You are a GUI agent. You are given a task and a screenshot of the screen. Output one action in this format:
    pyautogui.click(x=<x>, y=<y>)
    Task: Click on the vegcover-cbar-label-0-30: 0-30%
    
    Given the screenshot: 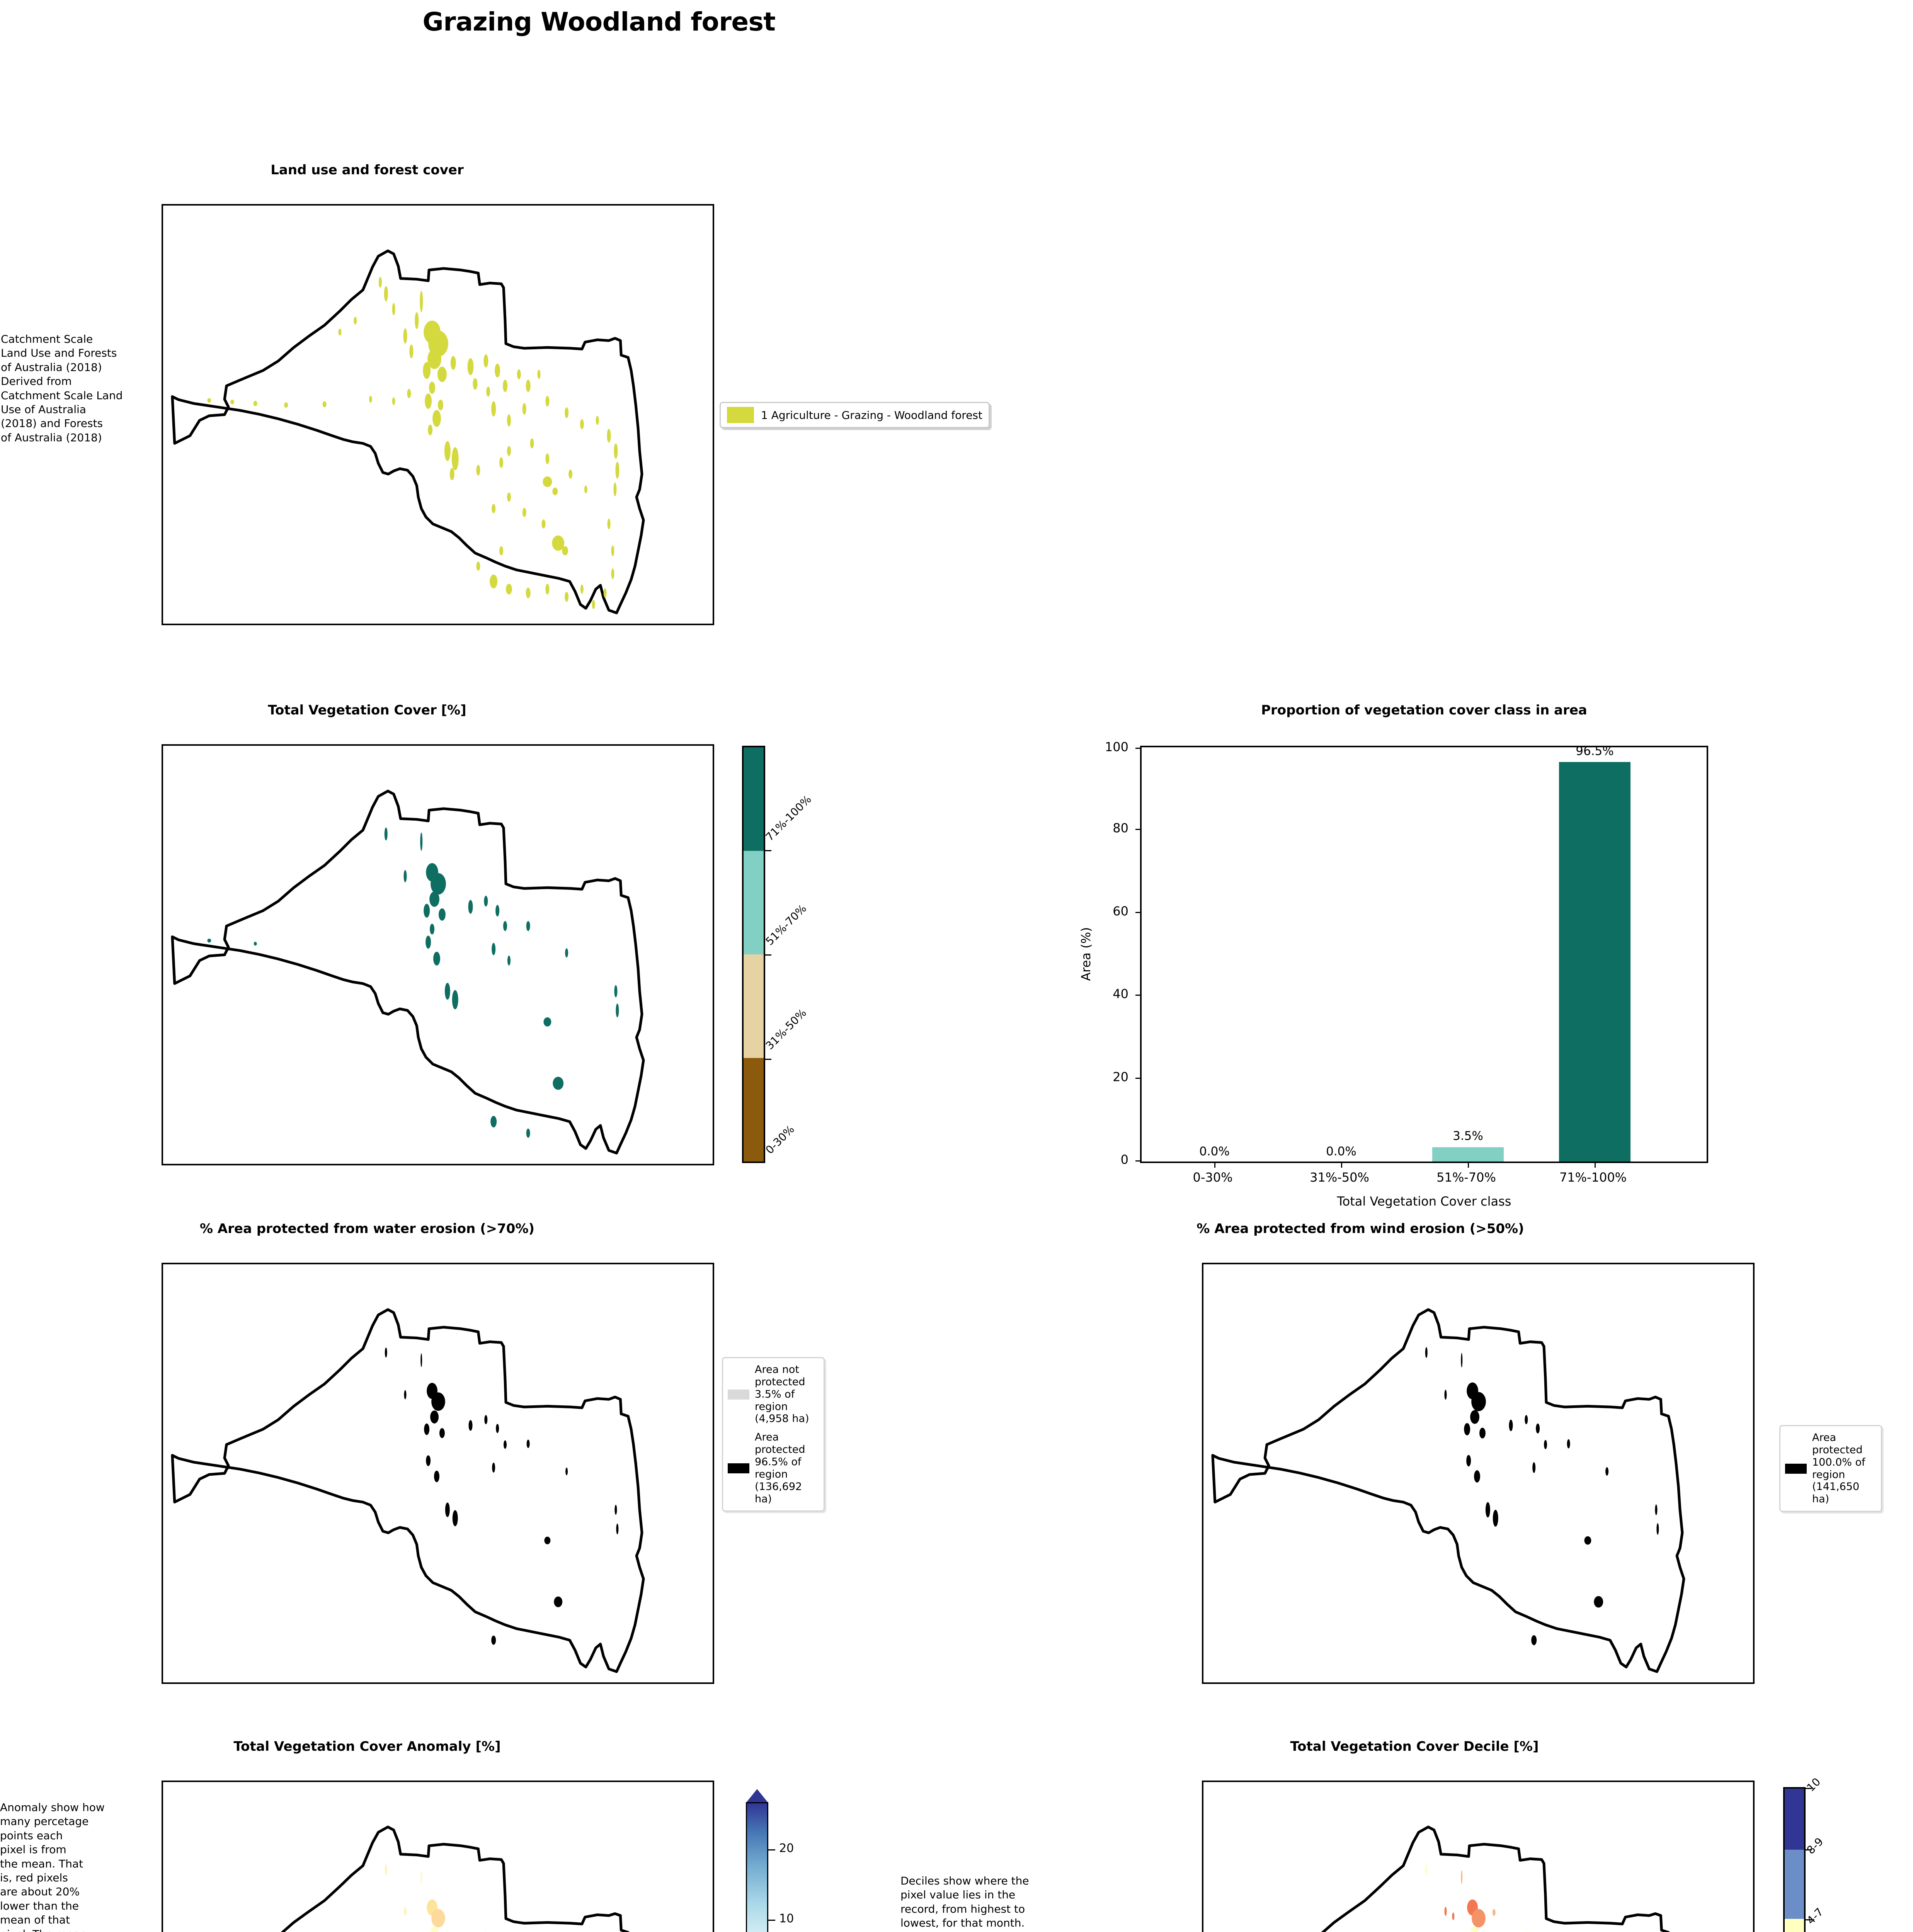 What is the action you would take?
    pyautogui.click(x=780, y=1139)
    